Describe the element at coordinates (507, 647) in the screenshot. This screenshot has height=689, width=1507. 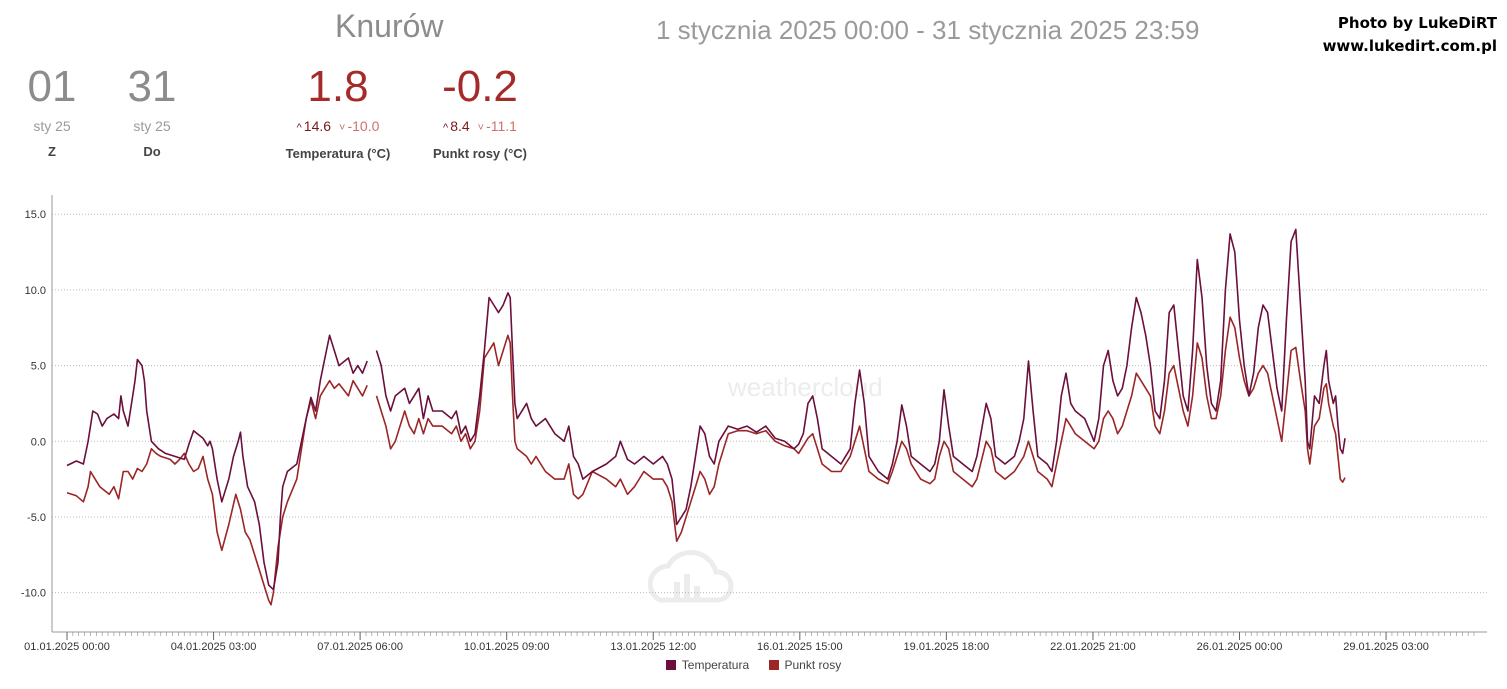
I see `x-tick-label: 10.01.2025 09:00` at that location.